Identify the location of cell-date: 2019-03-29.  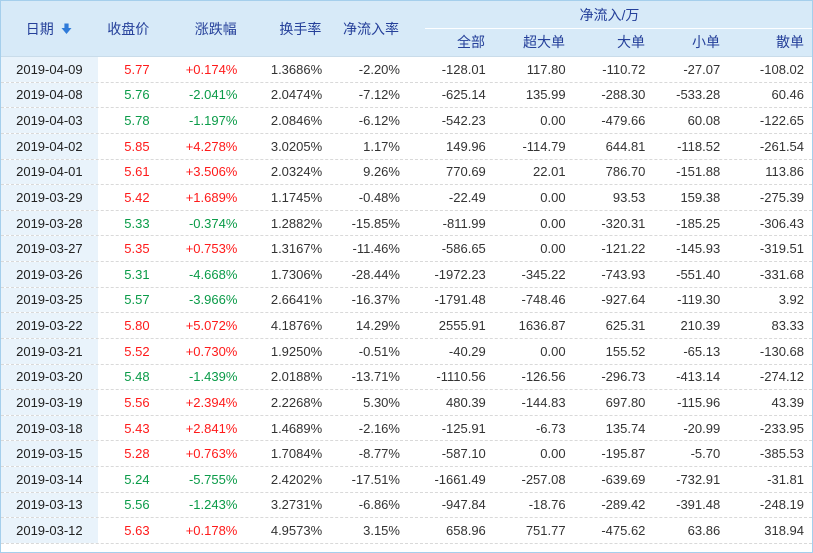
(49, 197).